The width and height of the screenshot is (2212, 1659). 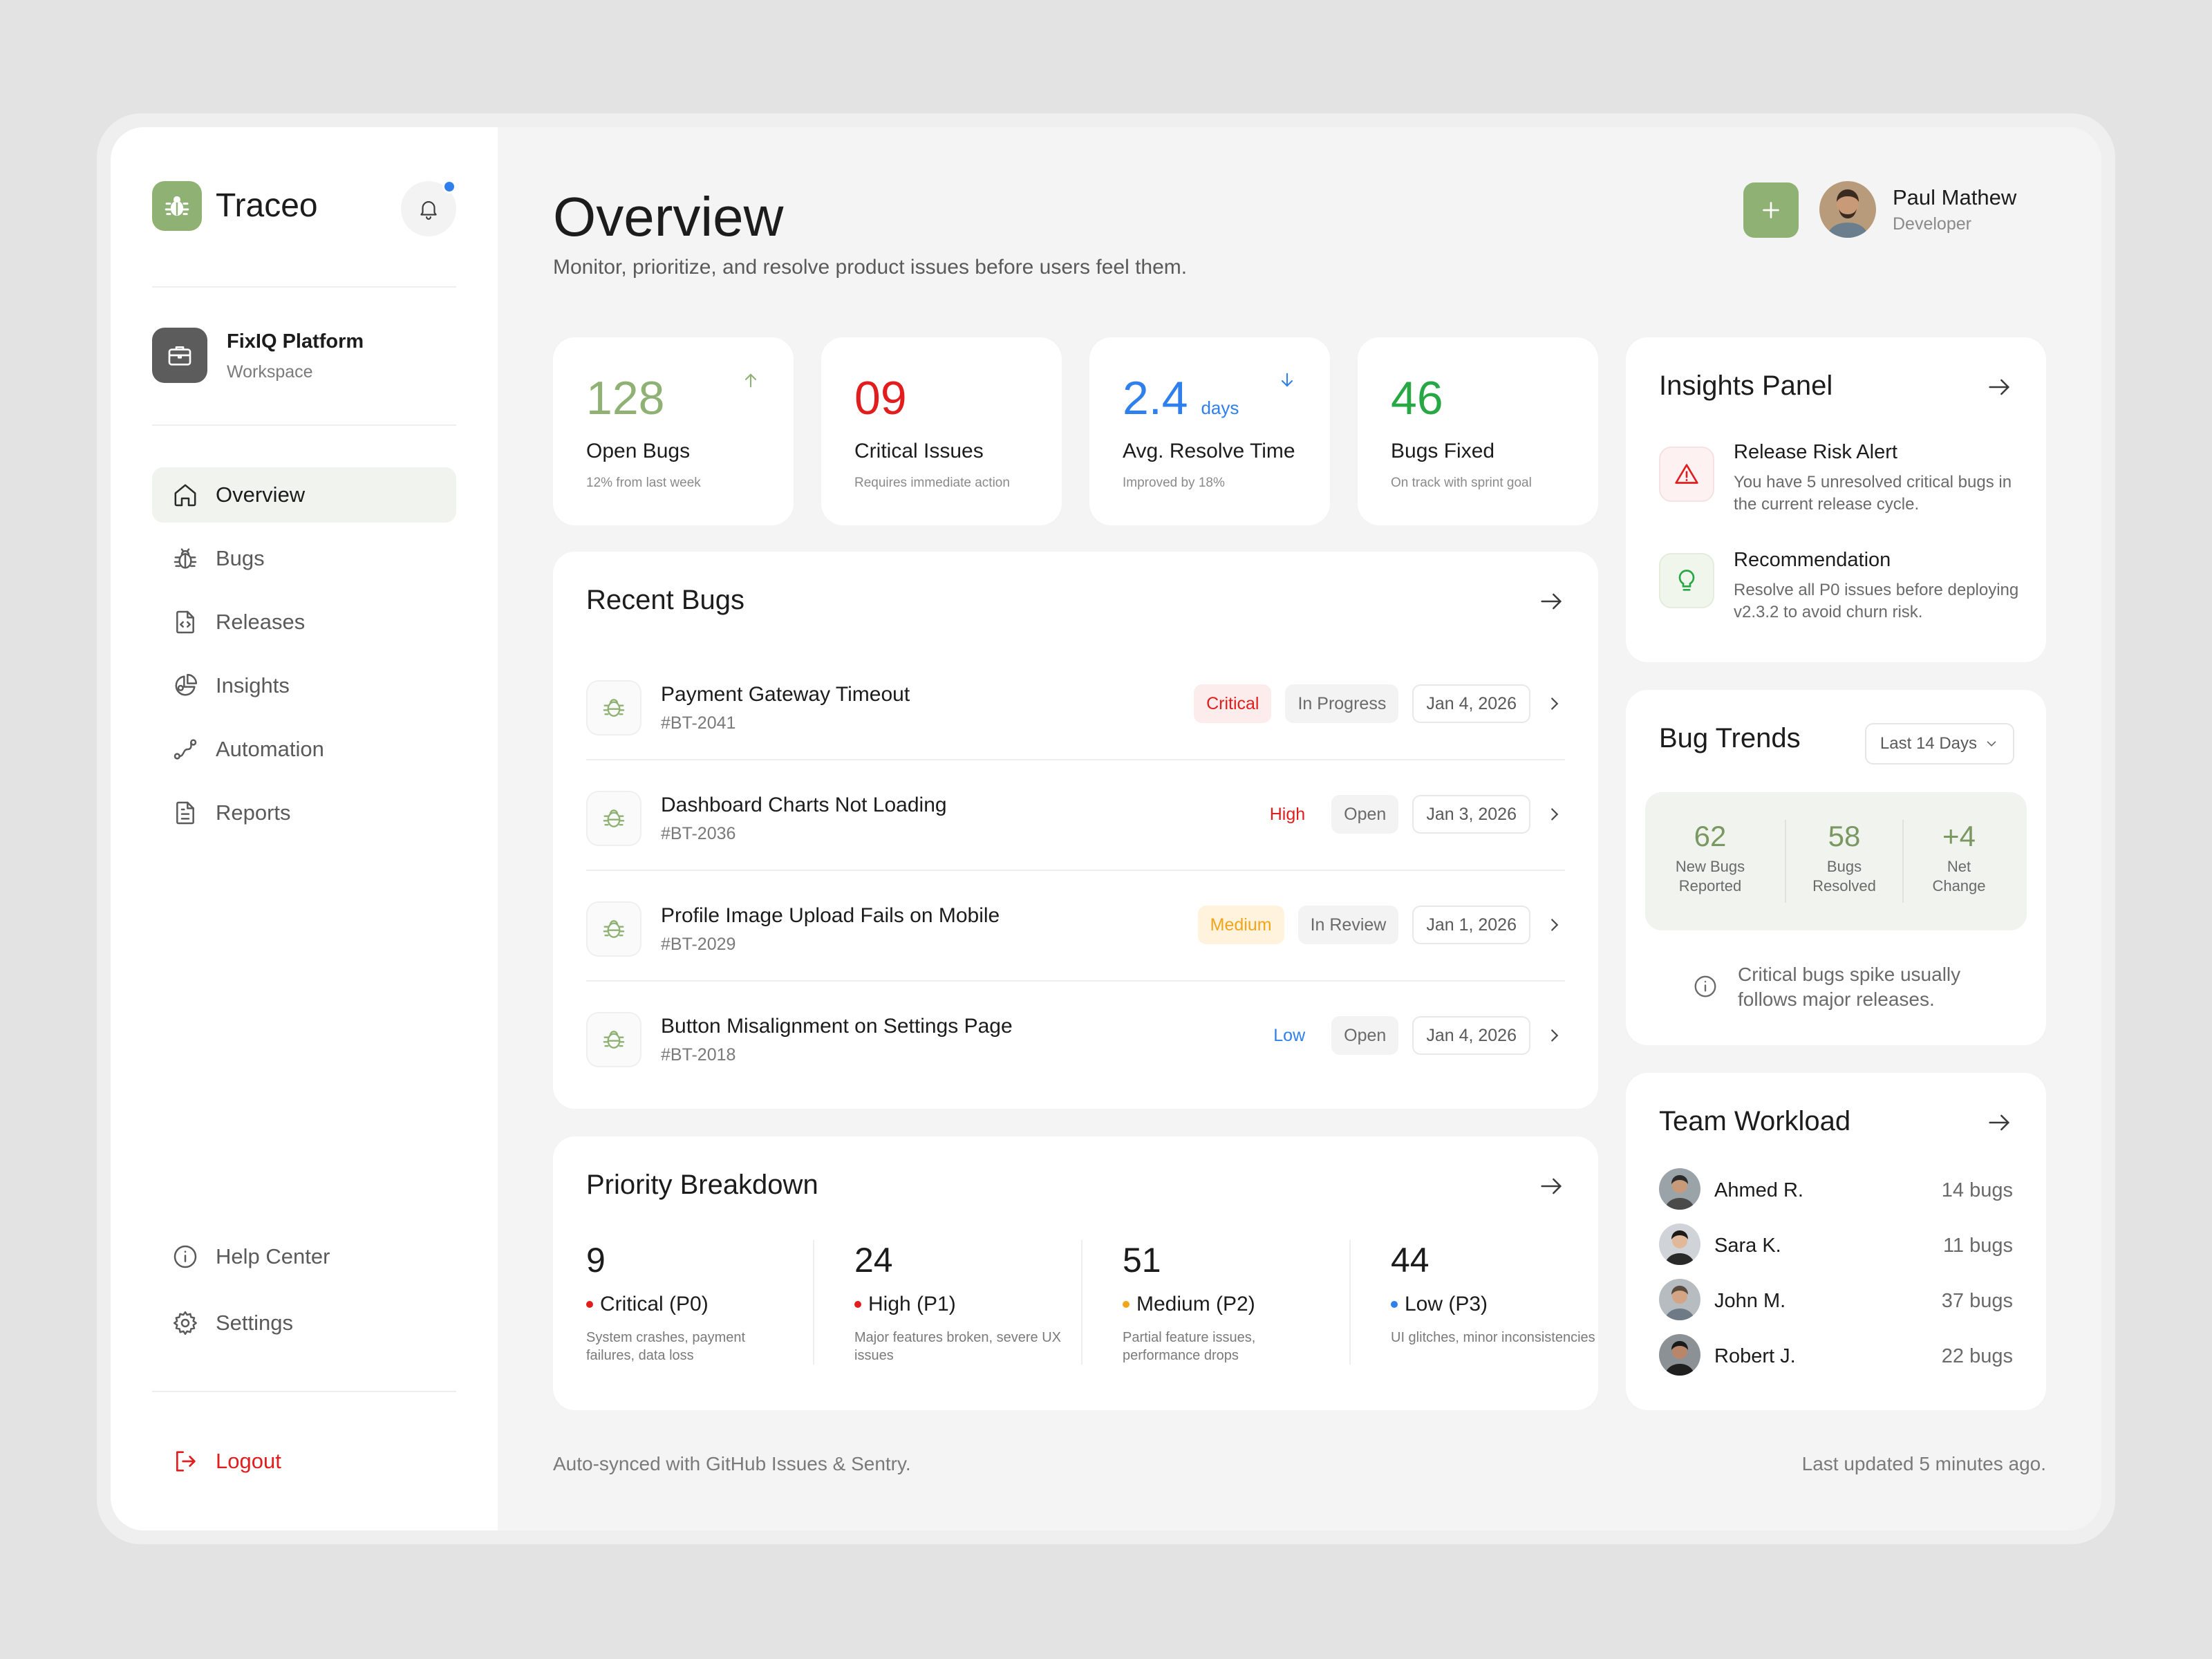 I want to click on nav-item-releases: Releases, so click(x=304, y=622).